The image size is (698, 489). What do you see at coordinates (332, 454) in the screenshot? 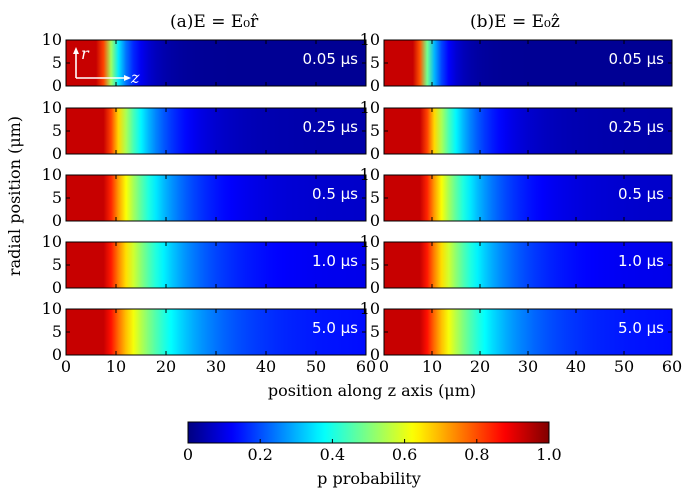
I see `colorbar-tick-label: 0.4` at bounding box center [332, 454].